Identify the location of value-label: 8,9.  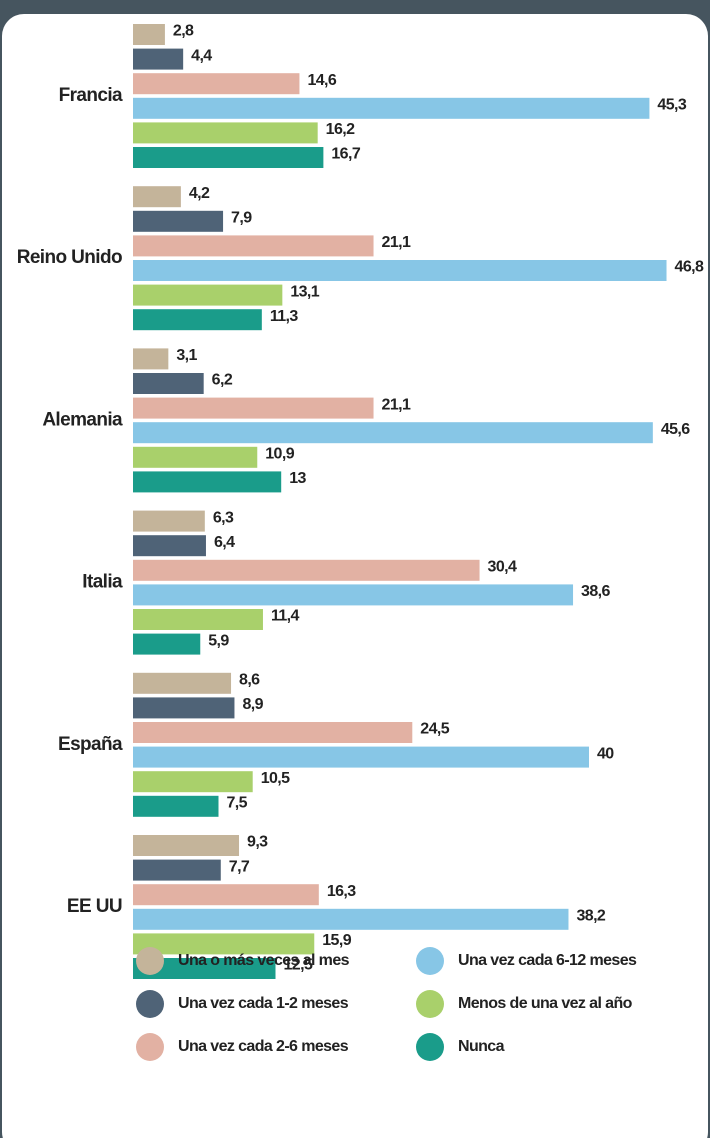
(252, 704).